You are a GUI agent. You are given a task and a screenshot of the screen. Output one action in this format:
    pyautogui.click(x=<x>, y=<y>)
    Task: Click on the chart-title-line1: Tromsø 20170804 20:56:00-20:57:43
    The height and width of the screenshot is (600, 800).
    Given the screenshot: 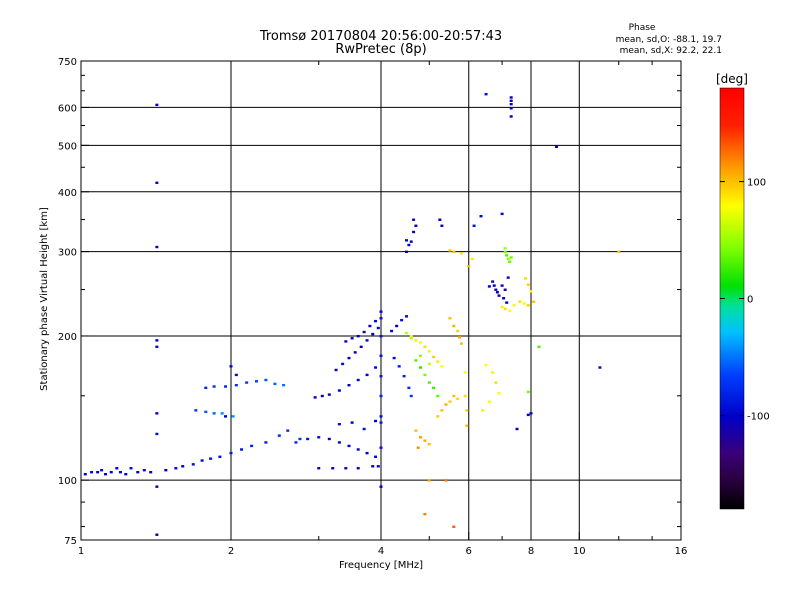 What is the action you would take?
    pyautogui.click(x=380, y=36)
    